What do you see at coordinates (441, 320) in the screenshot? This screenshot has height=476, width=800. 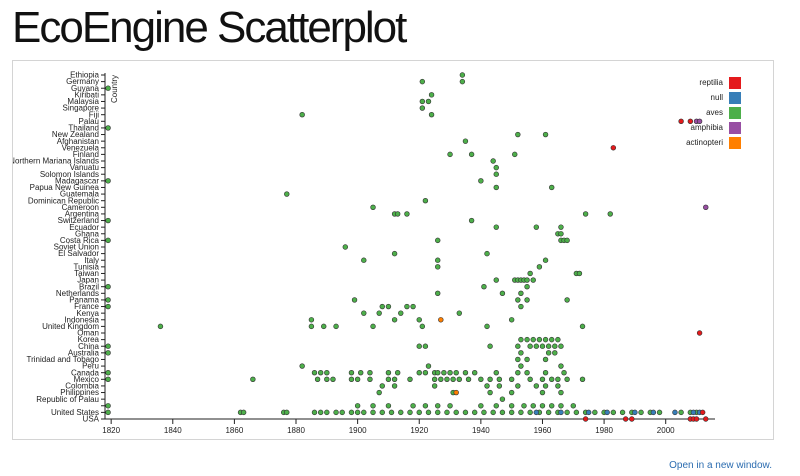 I see `data-point-actinopteri` at bounding box center [441, 320].